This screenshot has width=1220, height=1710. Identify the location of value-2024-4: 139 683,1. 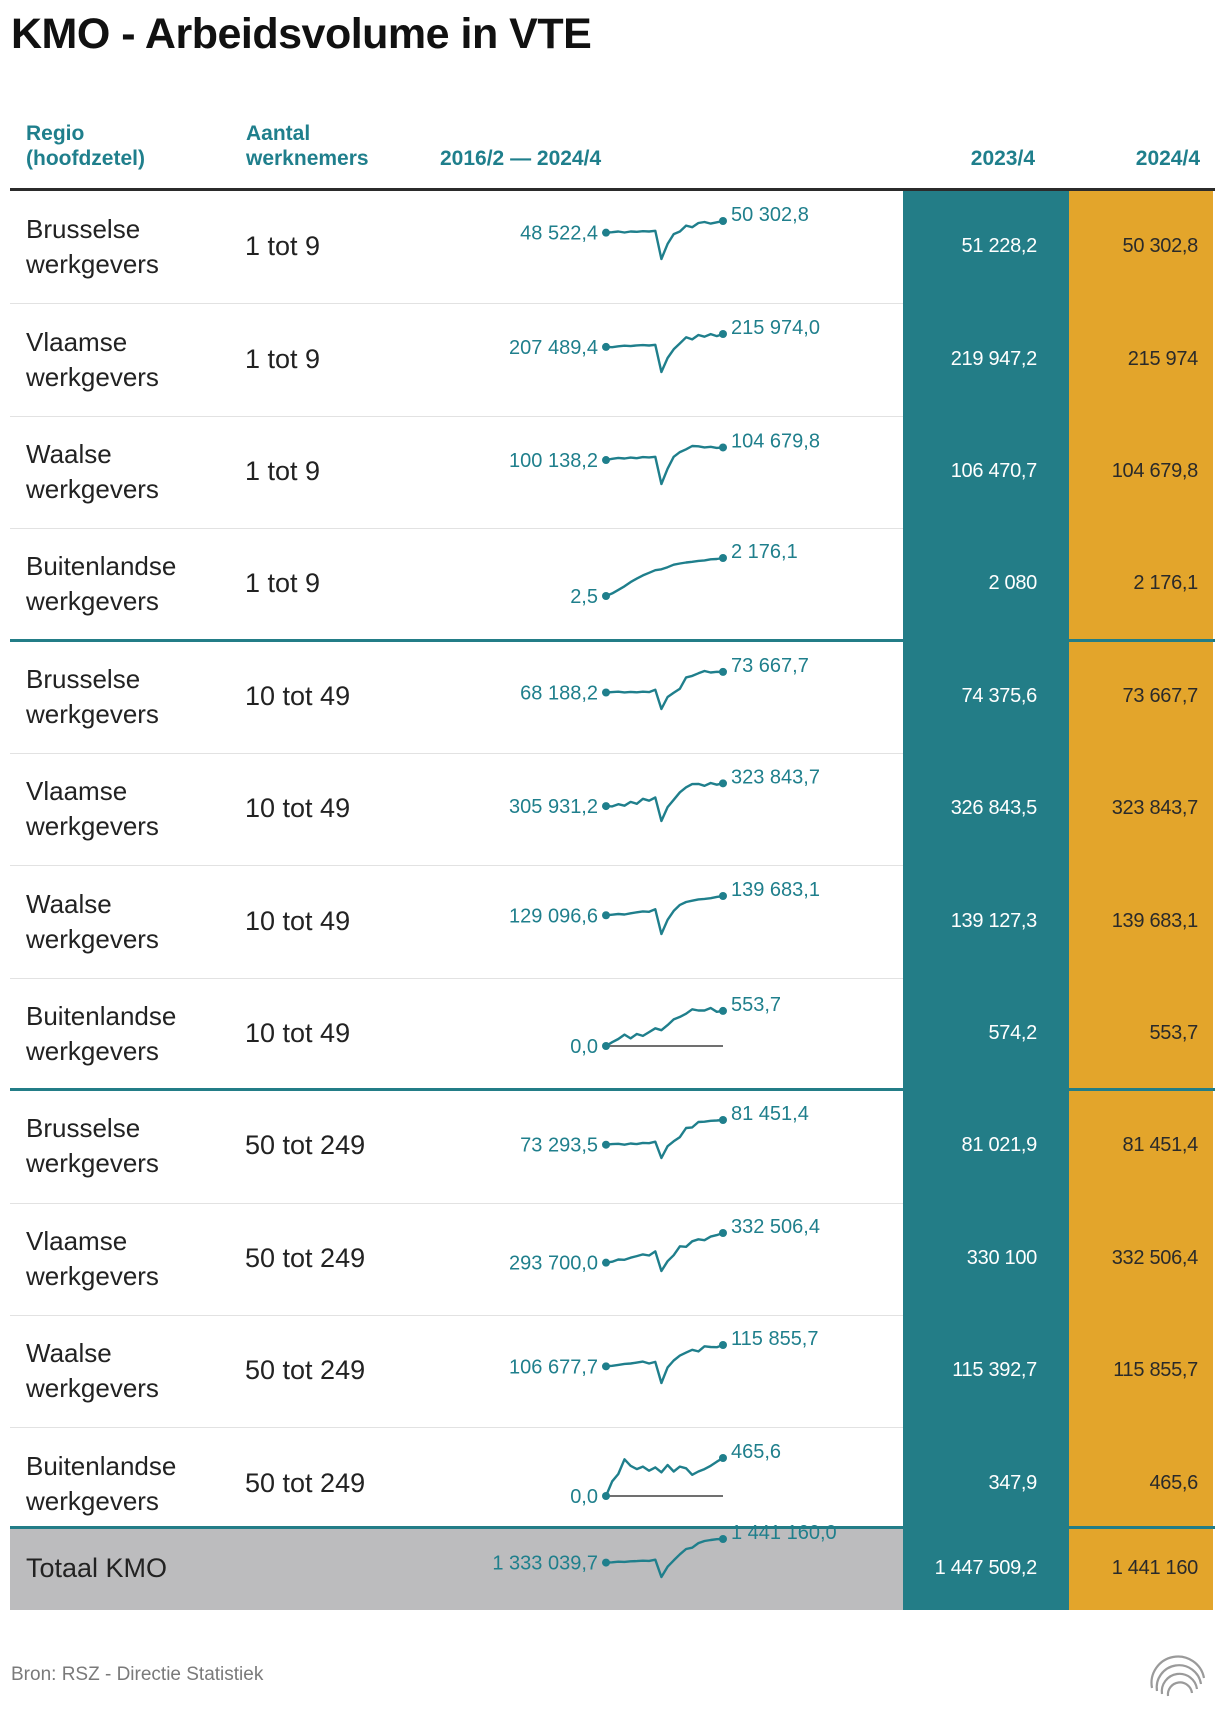
(1155, 920).